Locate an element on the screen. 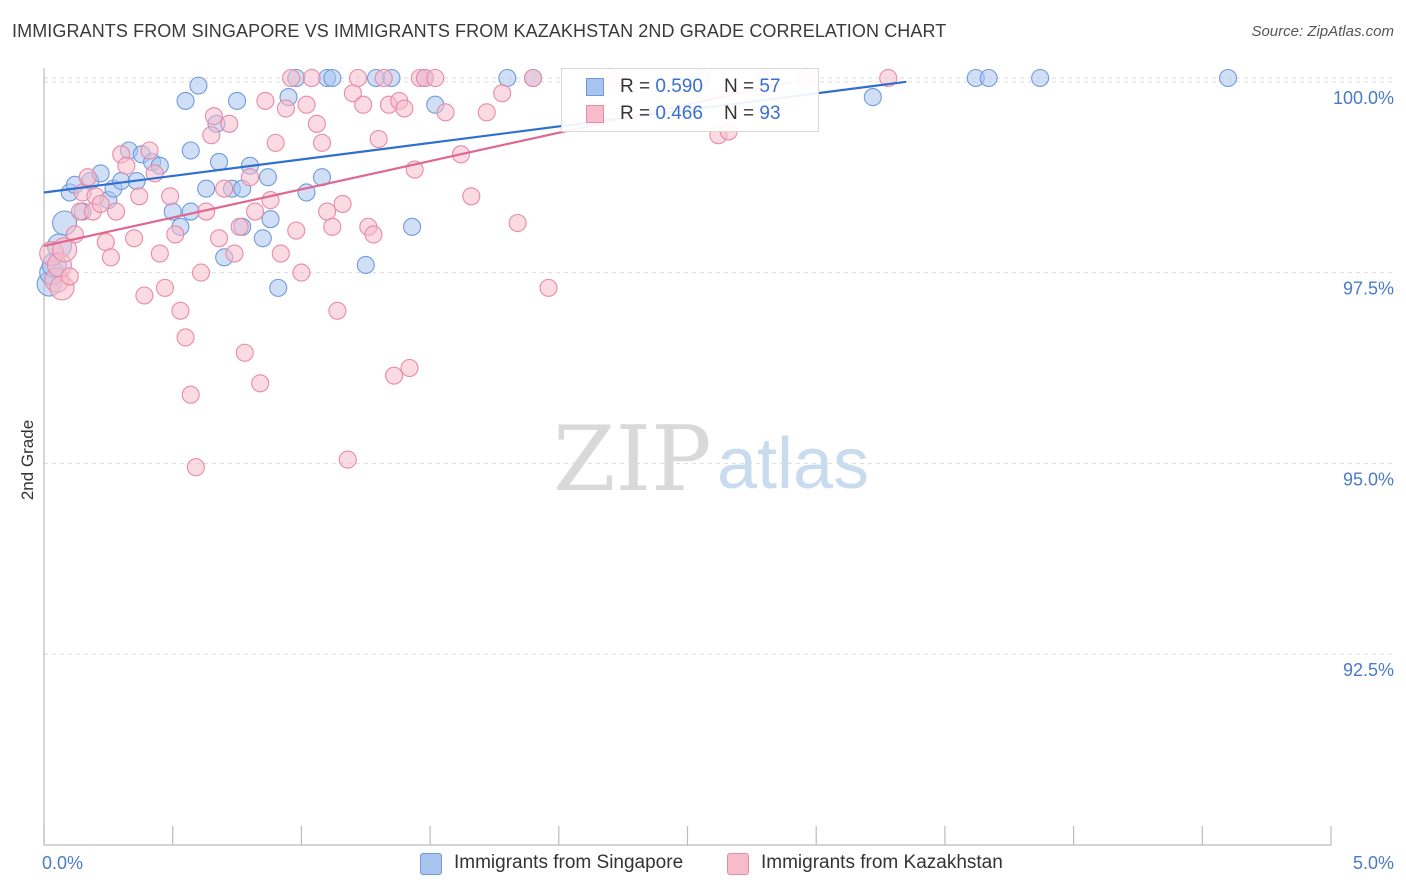 Image resolution: width=1406 pixels, height=892 pixels. y-tick-label-3: 92.5% is located at coordinates (1368, 670).